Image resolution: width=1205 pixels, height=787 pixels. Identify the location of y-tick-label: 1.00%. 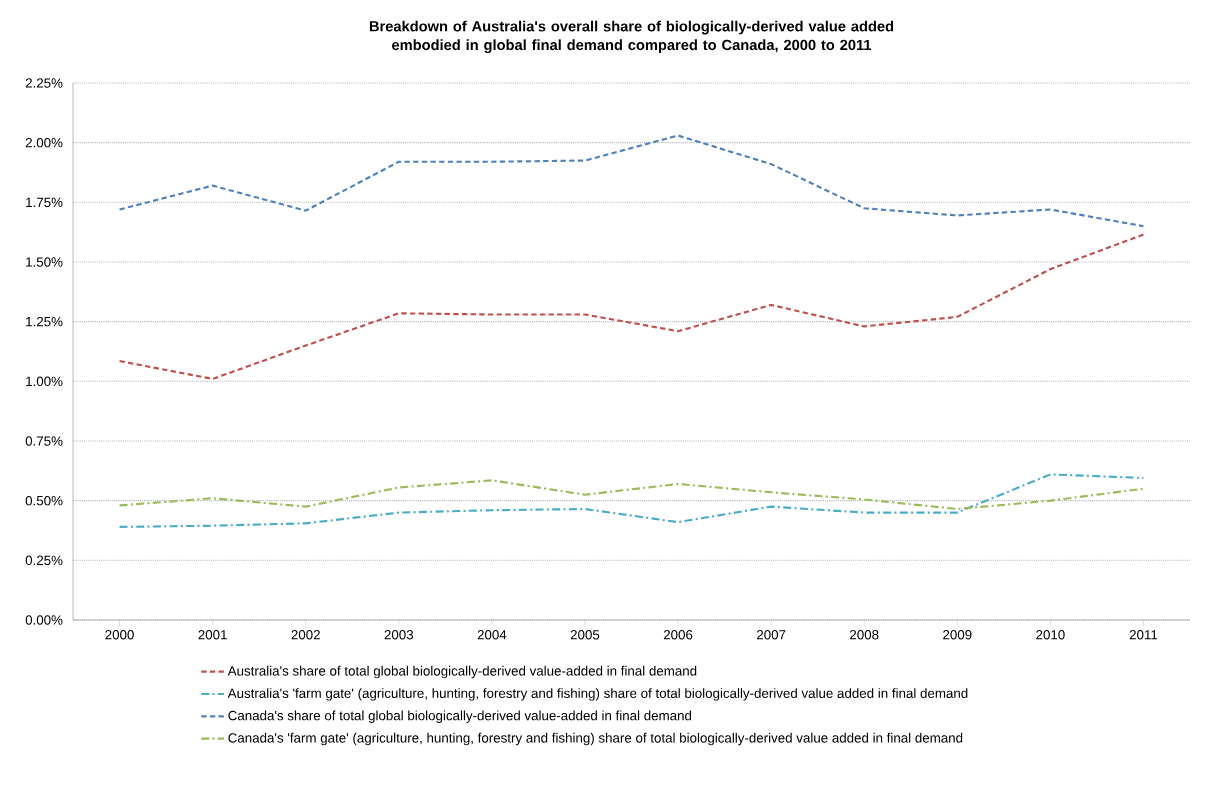
(44, 381).